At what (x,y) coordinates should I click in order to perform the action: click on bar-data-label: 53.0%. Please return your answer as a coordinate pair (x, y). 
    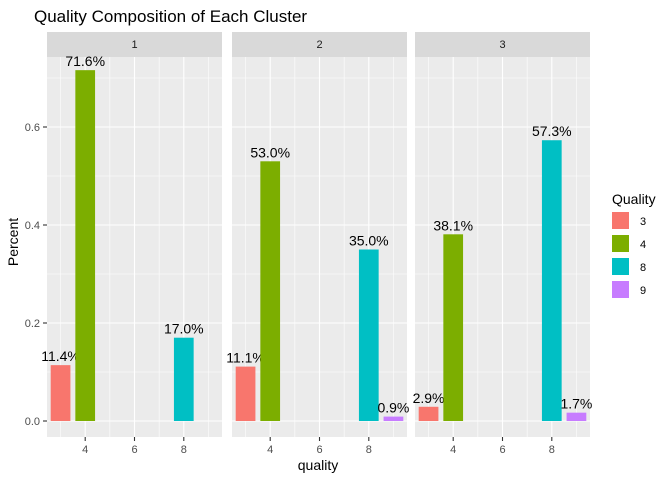
    Looking at the image, I should click on (270, 152).